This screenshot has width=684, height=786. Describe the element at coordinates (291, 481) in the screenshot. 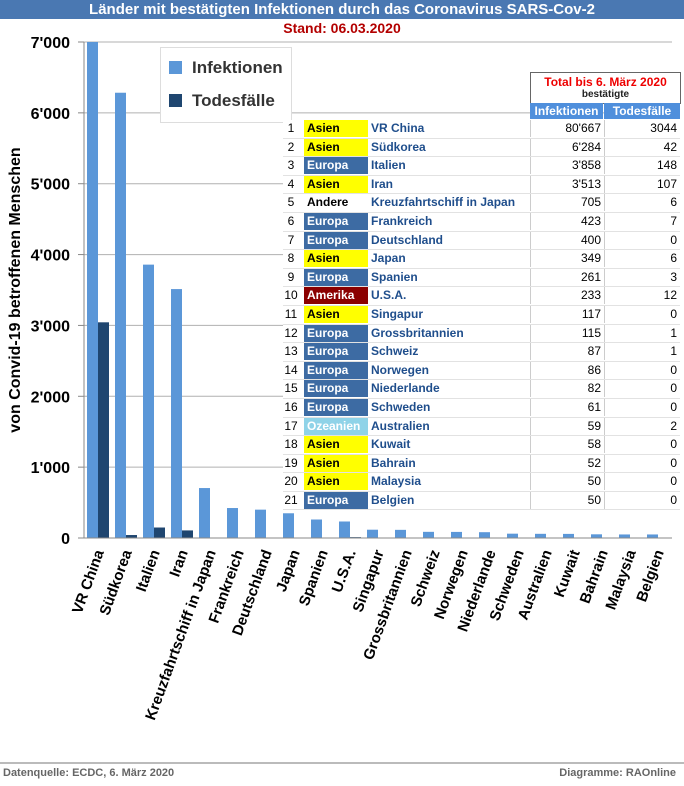

I see `row-rank: 20` at that location.